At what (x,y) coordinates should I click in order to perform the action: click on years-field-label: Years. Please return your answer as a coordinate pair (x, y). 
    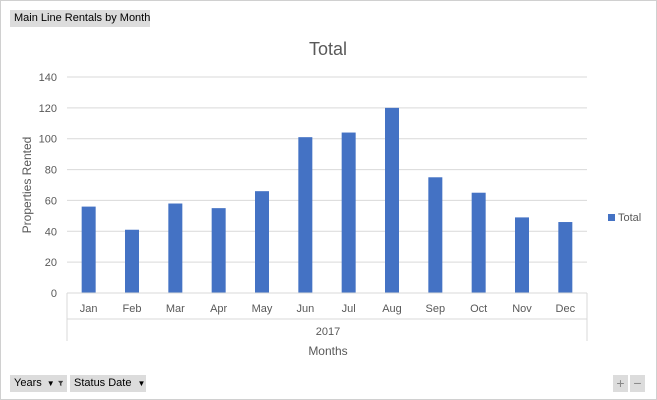
    Looking at the image, I should click on (28, 383).